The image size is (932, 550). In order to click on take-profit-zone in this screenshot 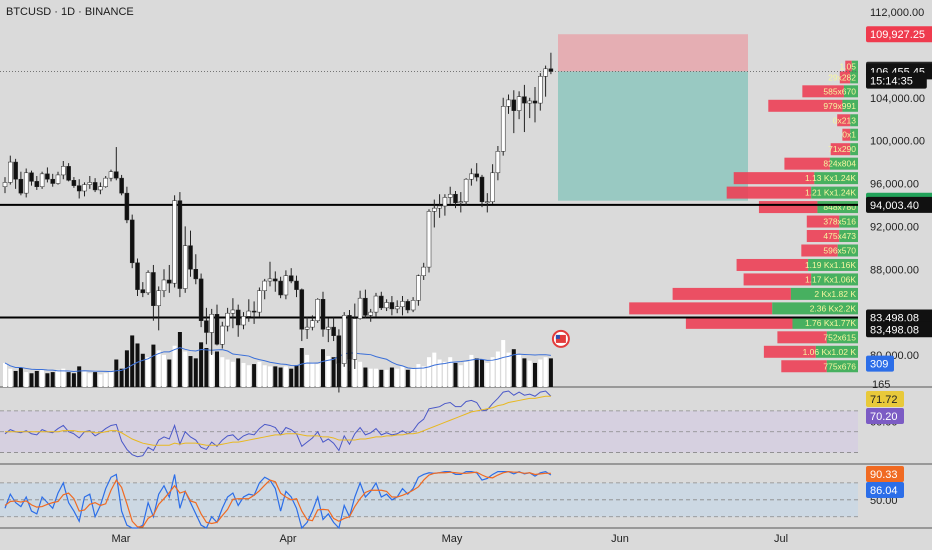, I will do `click(653, 136)`.